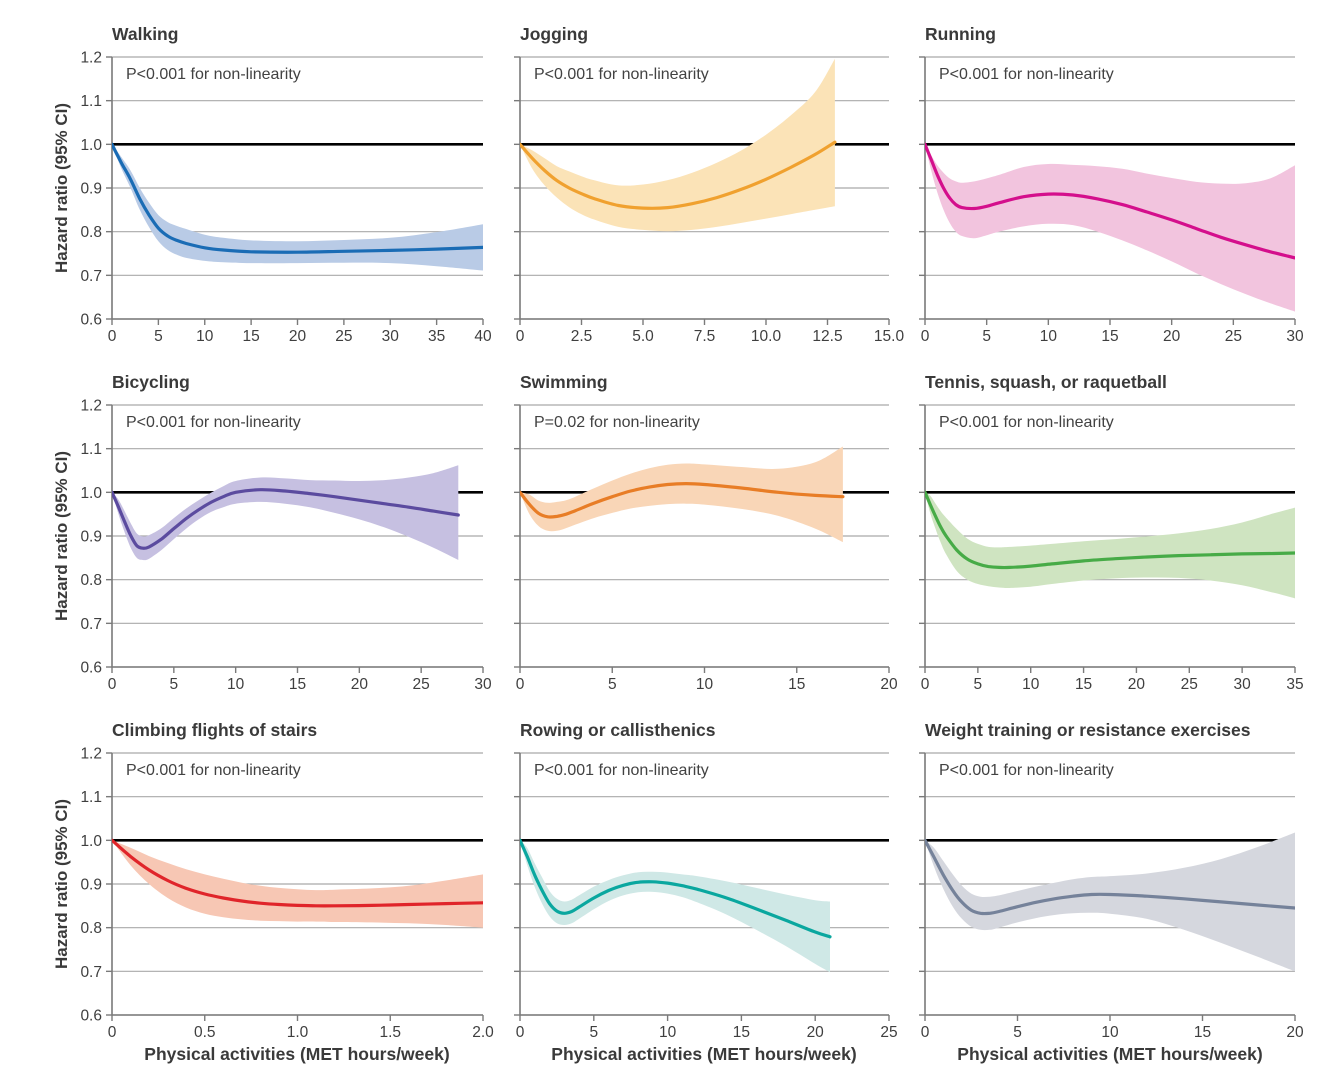  I want to click on panel-note-stairs: P<0.001 for non-linearity, so click(213, 770).